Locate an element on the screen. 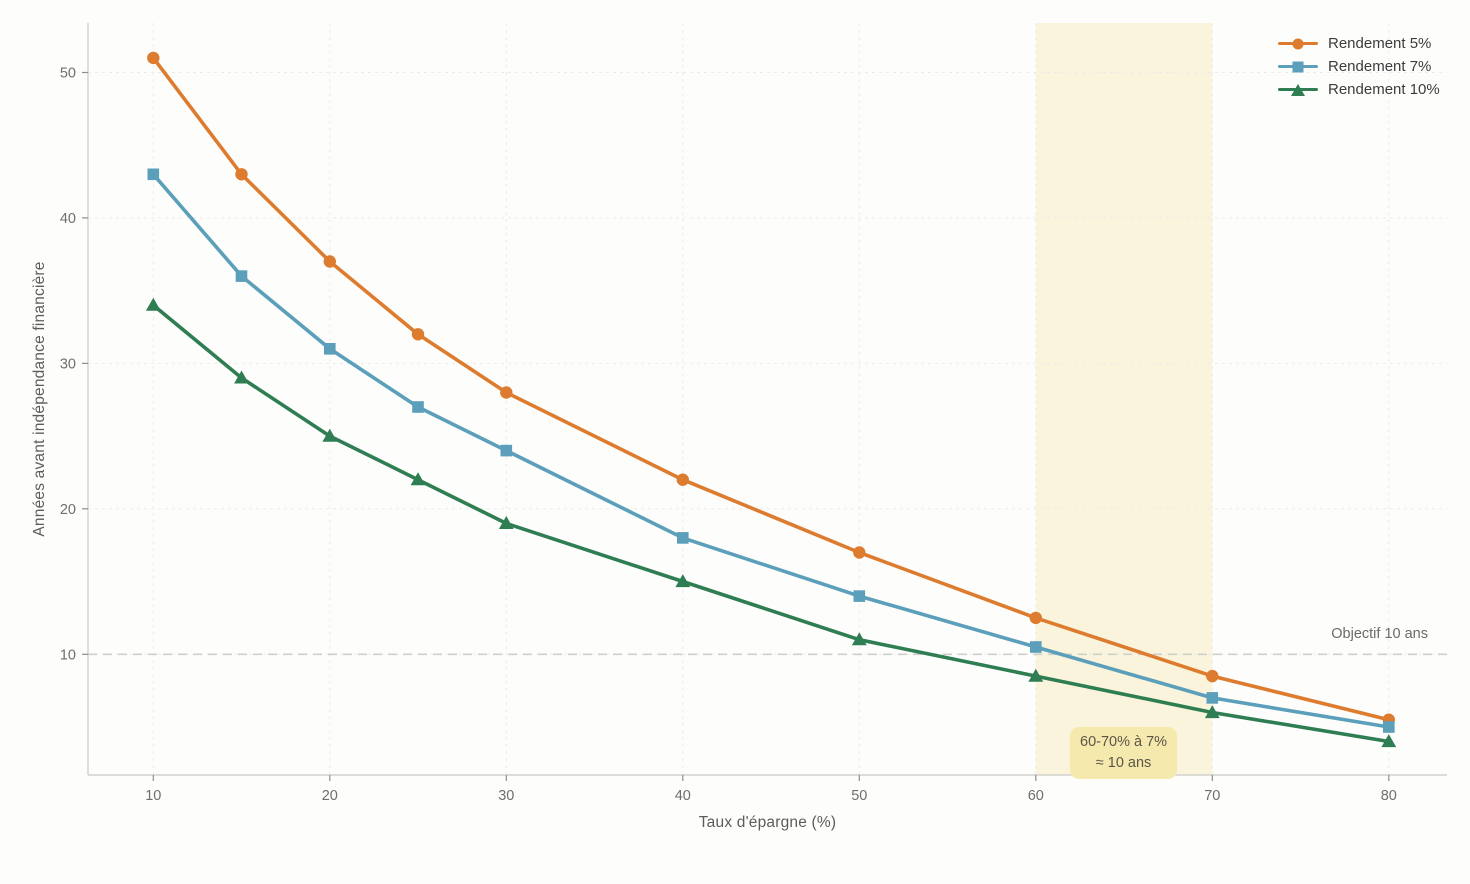 The height and width of the screenshot is (884, 1470). x-axis-title: Taux d'épargne (%) is located at coordinates (767, 822).